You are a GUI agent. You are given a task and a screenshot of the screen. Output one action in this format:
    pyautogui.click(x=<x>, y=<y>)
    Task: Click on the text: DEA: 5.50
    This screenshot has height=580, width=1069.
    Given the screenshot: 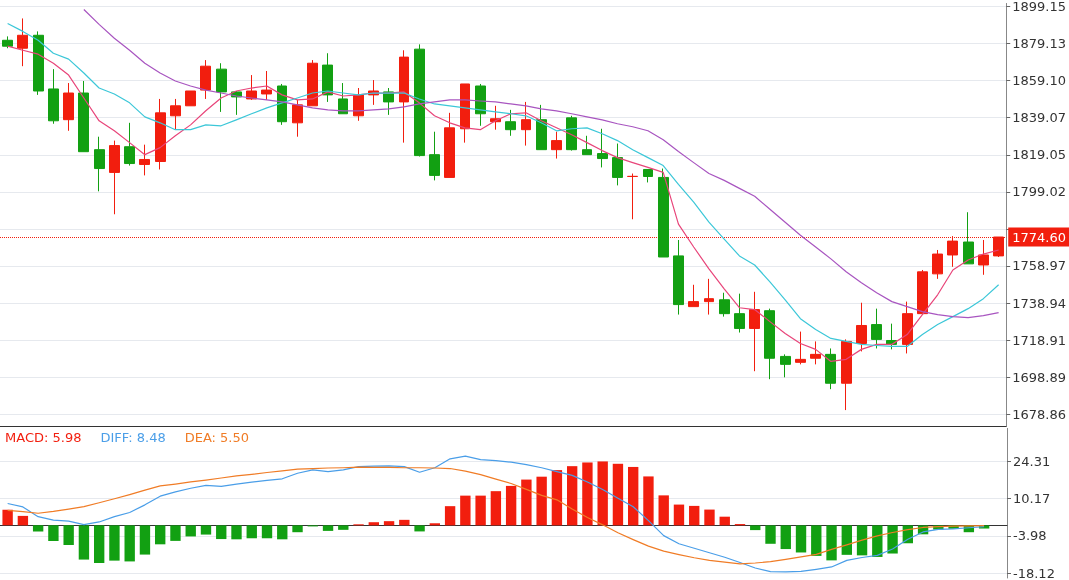 What is the action you would take?
    pyautogui.click(x=217, y=437)
    